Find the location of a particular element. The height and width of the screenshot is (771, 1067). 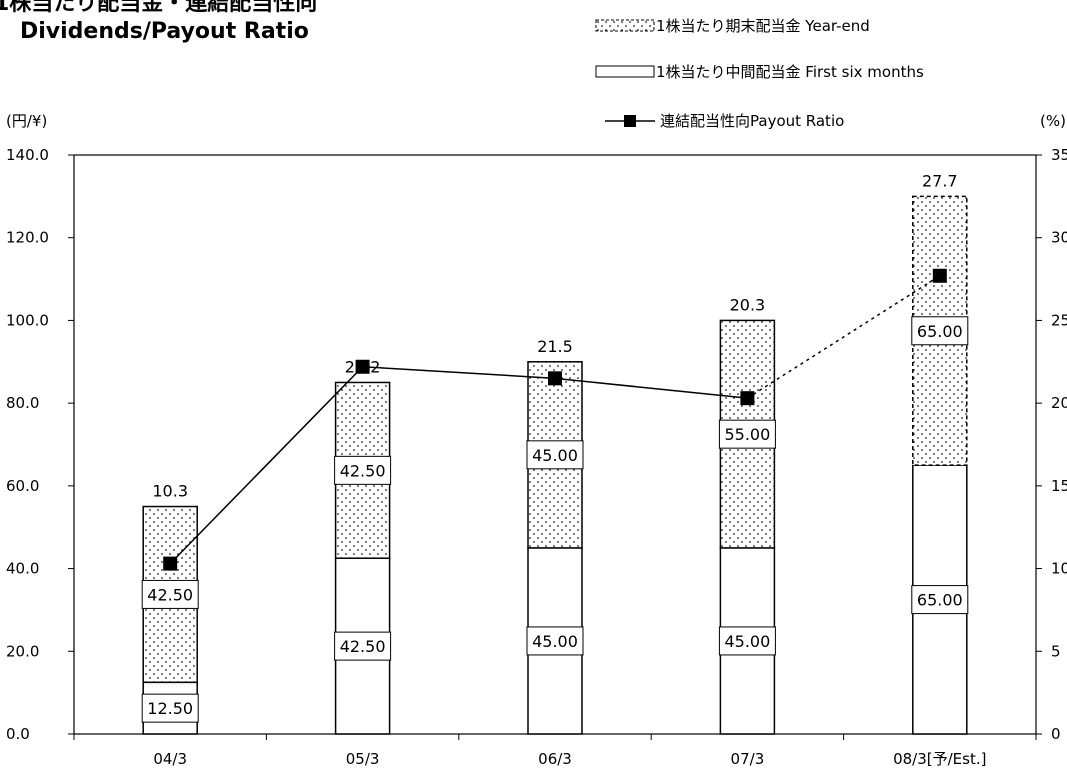

legend-label-year-end: 1株当たり期末配当金 Year-end is located at coordinates (763, 26).